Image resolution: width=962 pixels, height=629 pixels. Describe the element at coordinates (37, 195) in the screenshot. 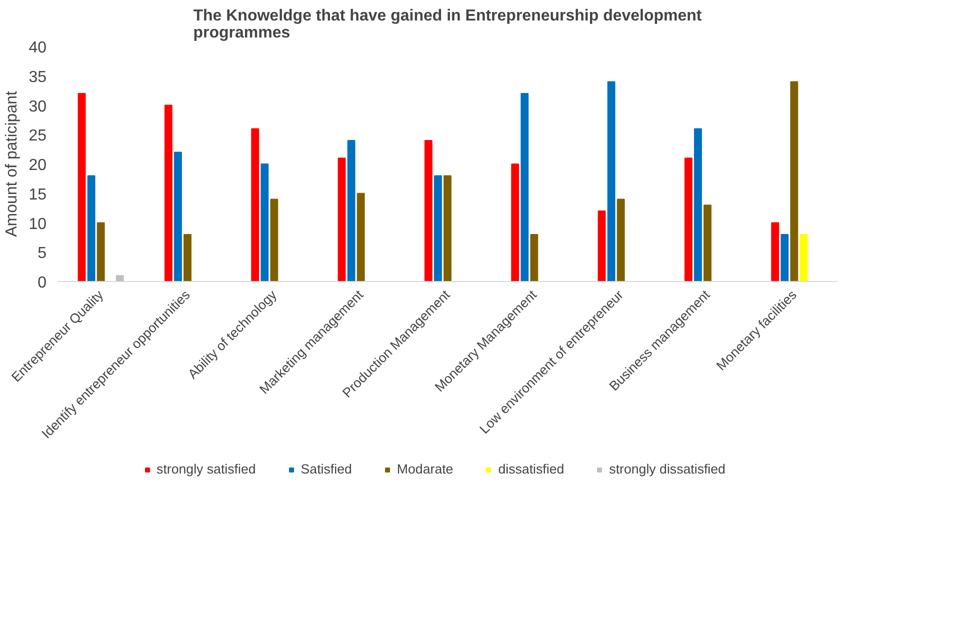

I see `y-tick-label: 15` at that location.